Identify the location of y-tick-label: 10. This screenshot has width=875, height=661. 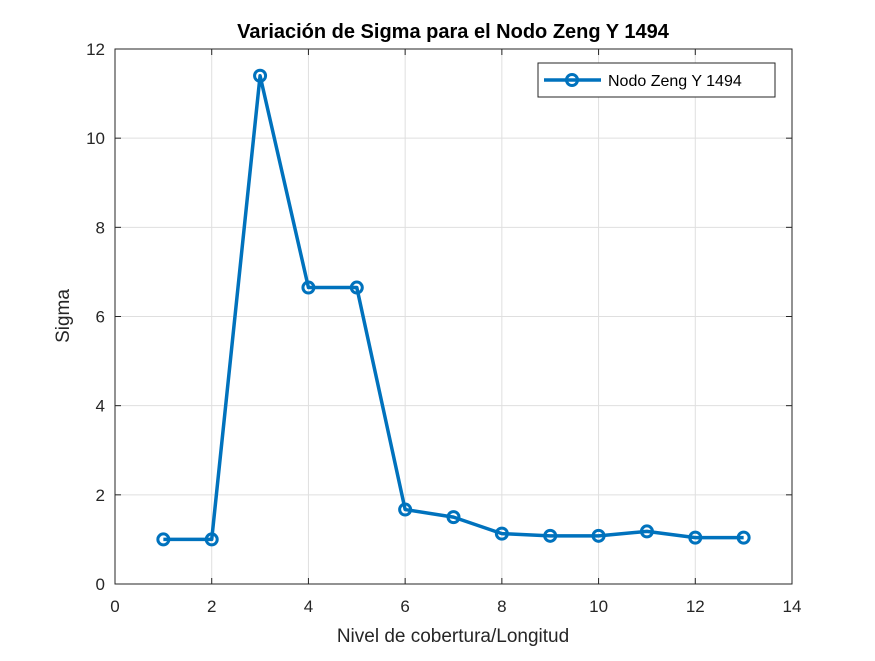
(95, 138).